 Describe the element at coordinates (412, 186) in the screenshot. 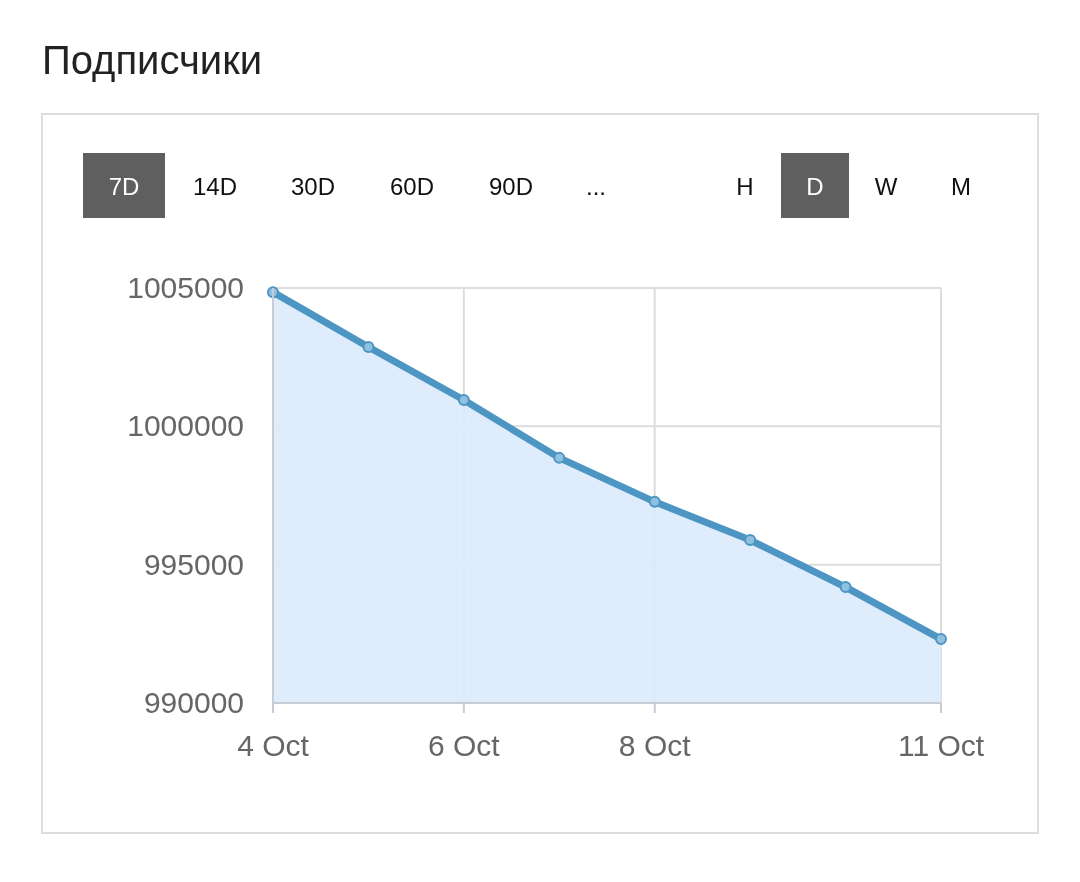

I see `text: 60D` at that location.